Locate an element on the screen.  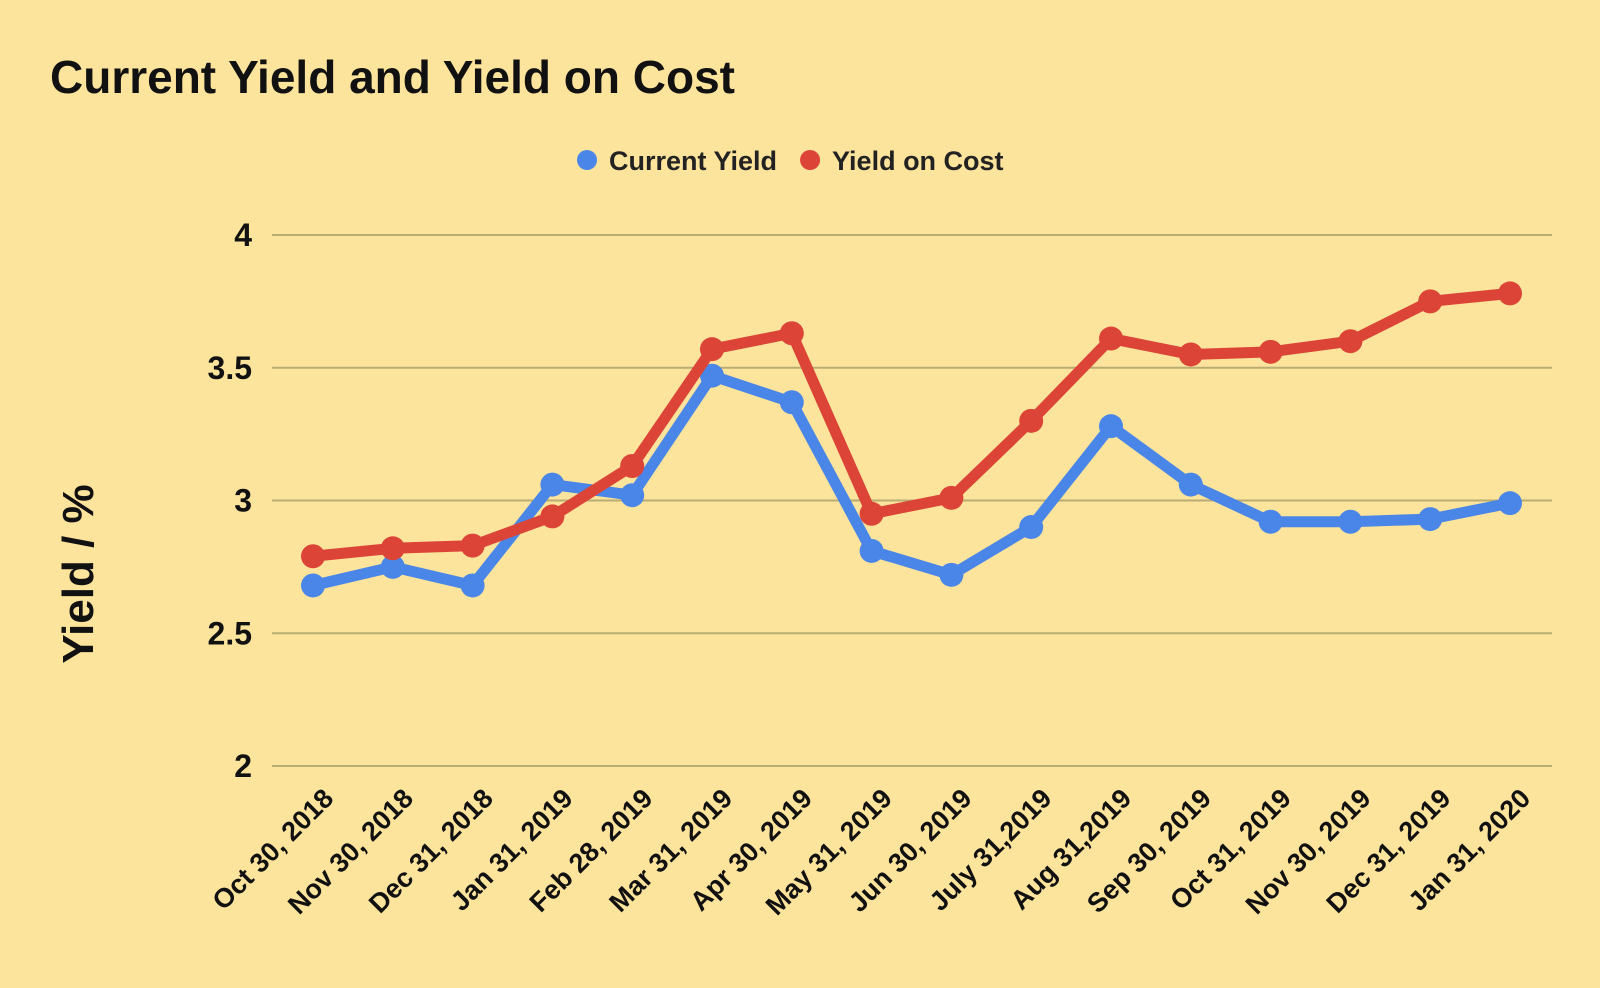
y-axis-ticks: 2 2.5 3 3.5 4 is located at coordinates (230, 500).